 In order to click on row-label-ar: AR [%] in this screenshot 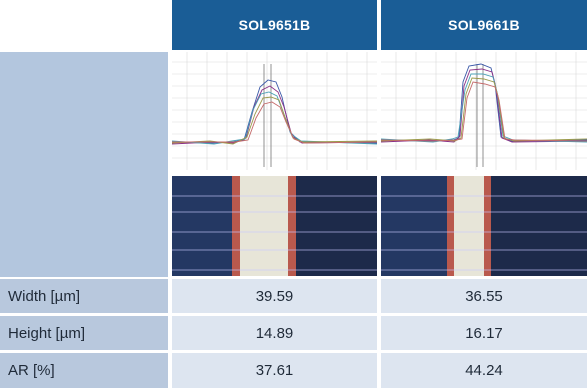, I will do `click(84, 370)`.